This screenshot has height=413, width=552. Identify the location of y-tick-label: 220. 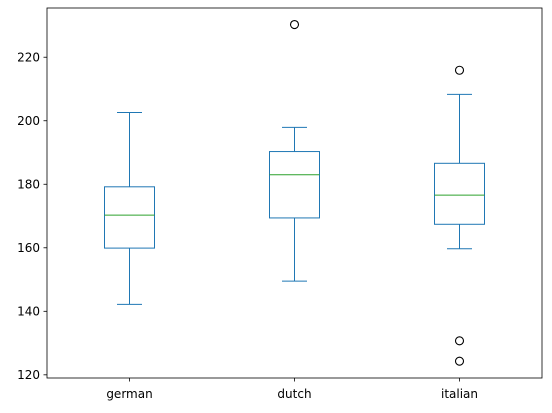
(28, 58).